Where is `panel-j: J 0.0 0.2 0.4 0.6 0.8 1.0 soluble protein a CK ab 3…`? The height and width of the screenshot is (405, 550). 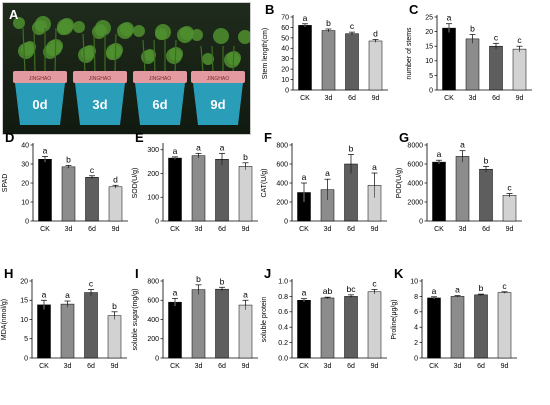 panel-j: J 0.0 0.2 0.4 0.6 0.8 1.0 soluble protein a CK ab 3… is located at coordinates (324, 318).